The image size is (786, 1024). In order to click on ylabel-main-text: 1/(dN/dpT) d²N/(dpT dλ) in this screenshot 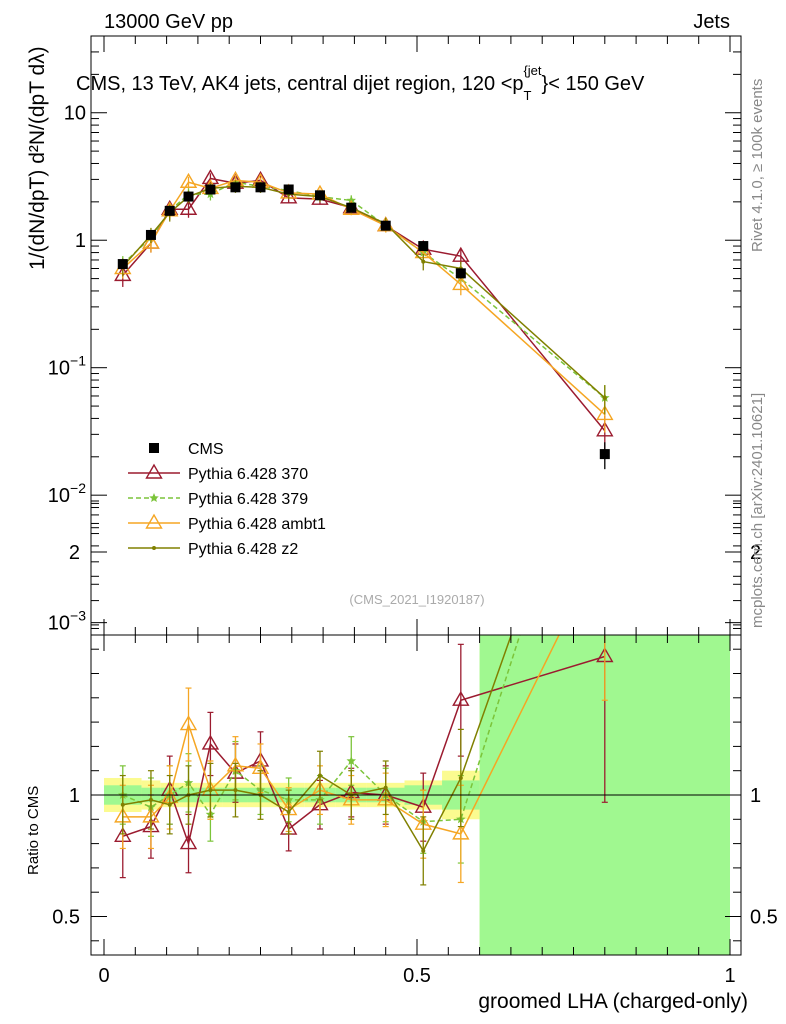, I will do `click(37, 158)`.